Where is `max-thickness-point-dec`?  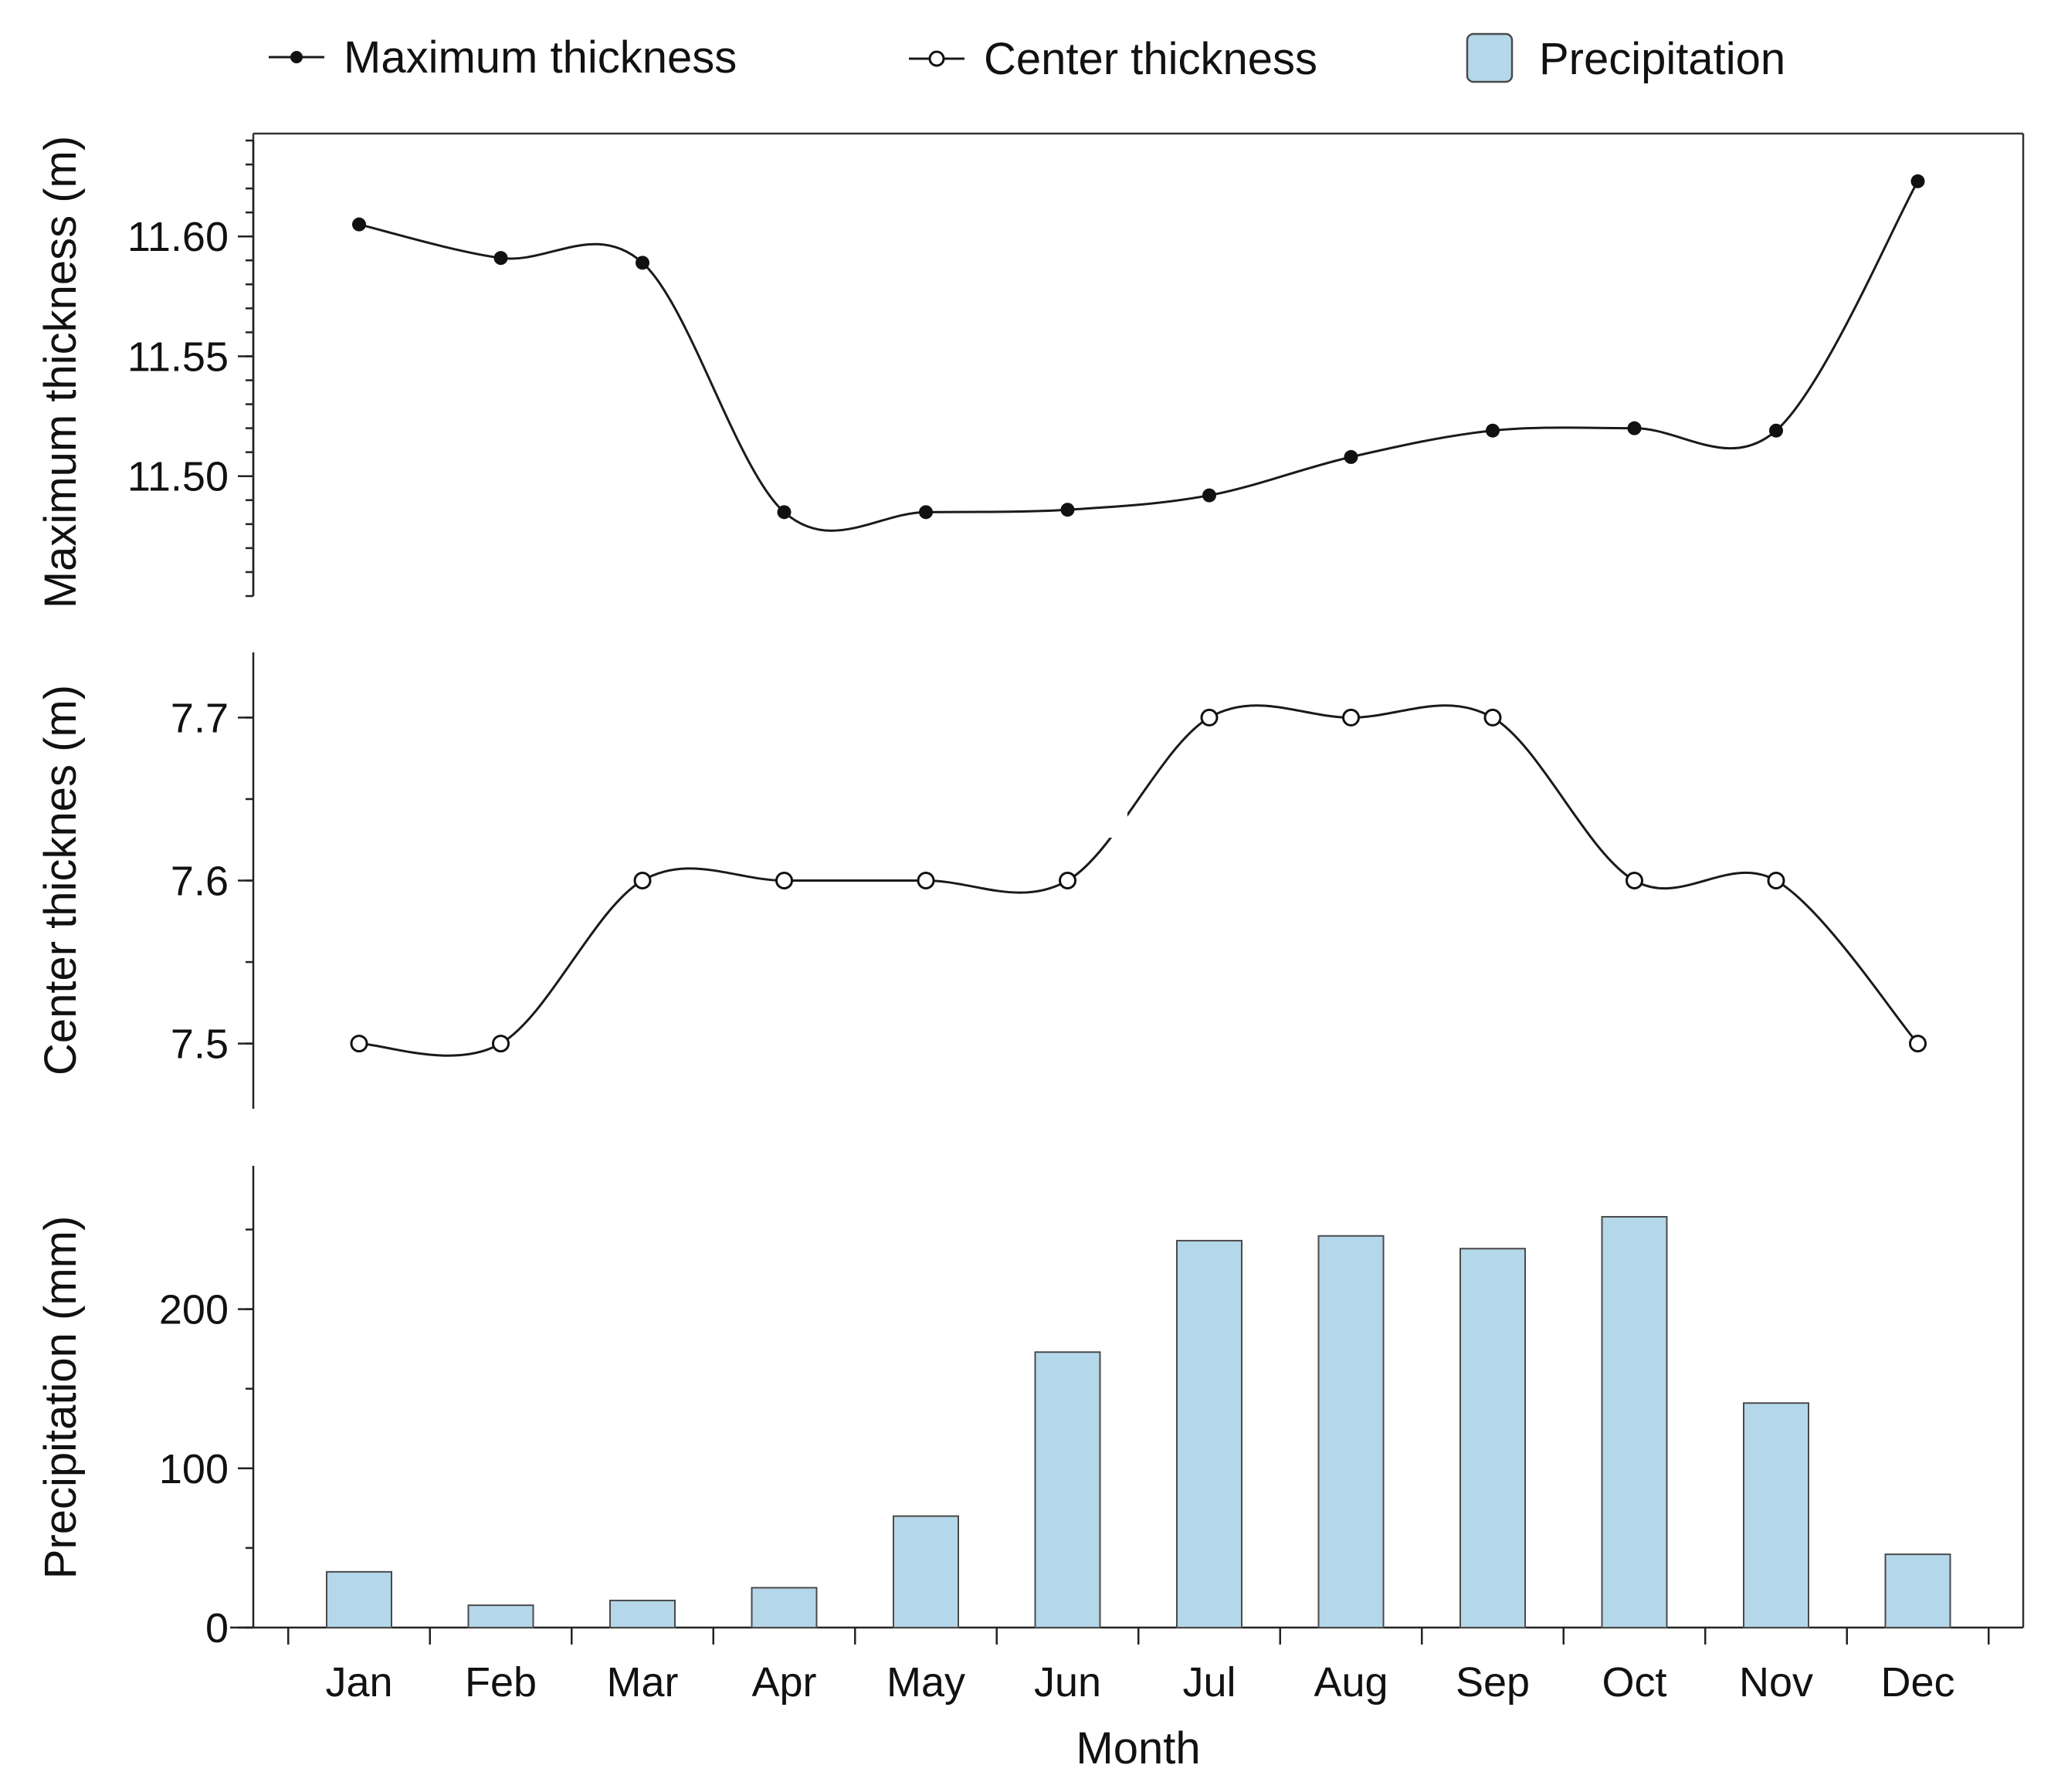 max-thickness-point-dec is located at coordinates (1918, 181).